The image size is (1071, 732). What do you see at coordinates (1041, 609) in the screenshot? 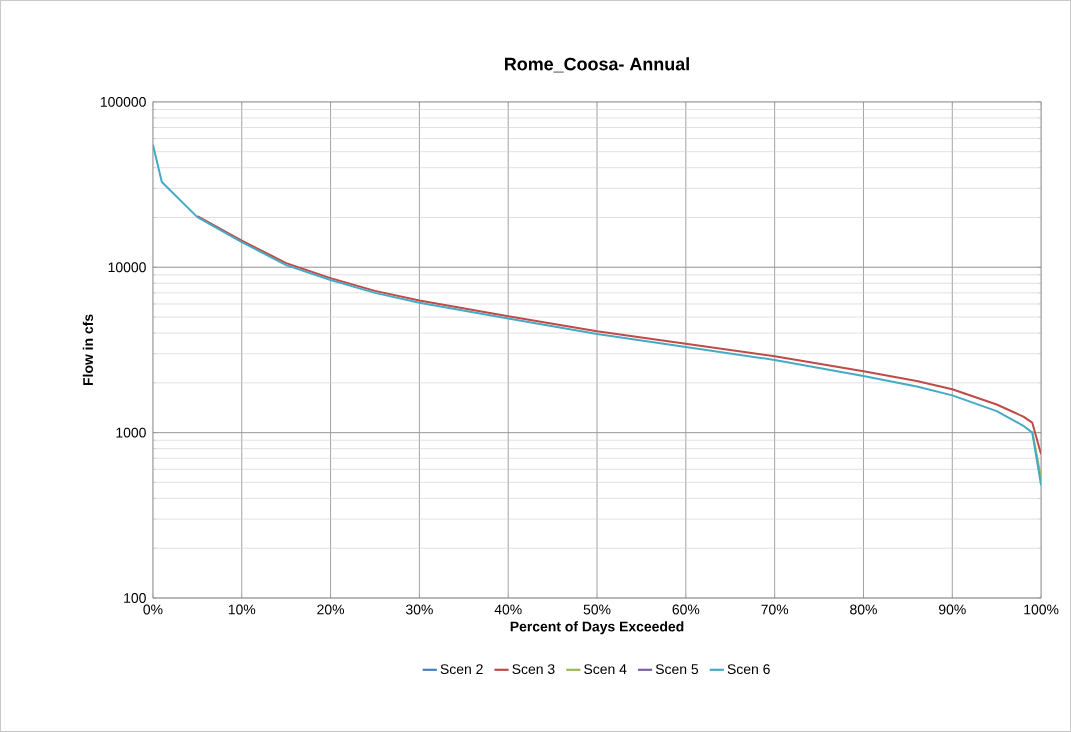
I see `x-tick-label: 100%` at bounding box center [1041, 609].